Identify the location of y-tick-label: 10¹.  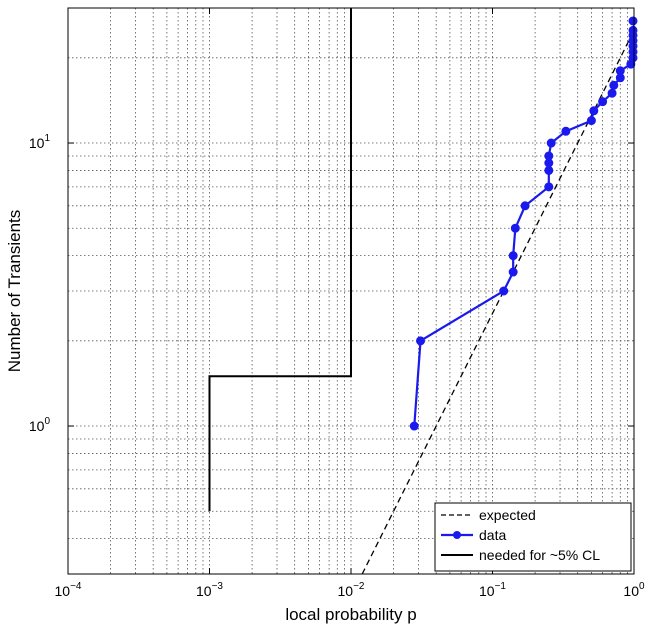
(40, 142).